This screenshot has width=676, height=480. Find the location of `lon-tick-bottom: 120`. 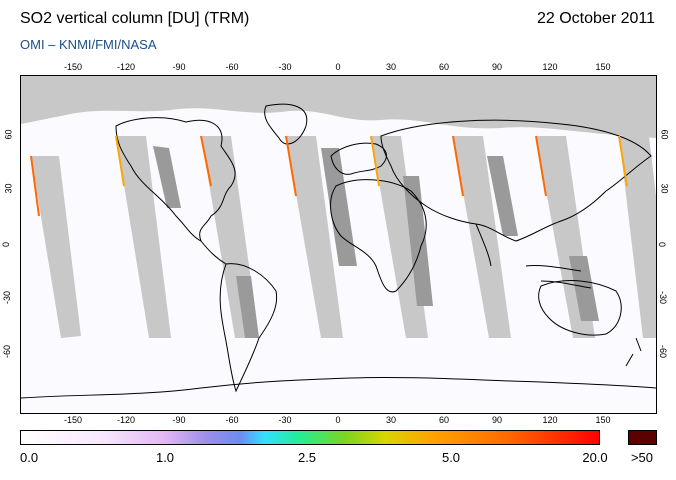

lon-tick-bottom: 120 is located at coordinates (550, 420).